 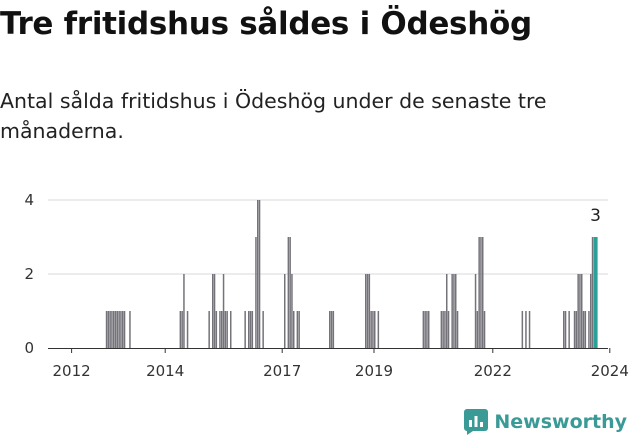 I want to click on newsworthy-icon, so click(x=476, y=422).